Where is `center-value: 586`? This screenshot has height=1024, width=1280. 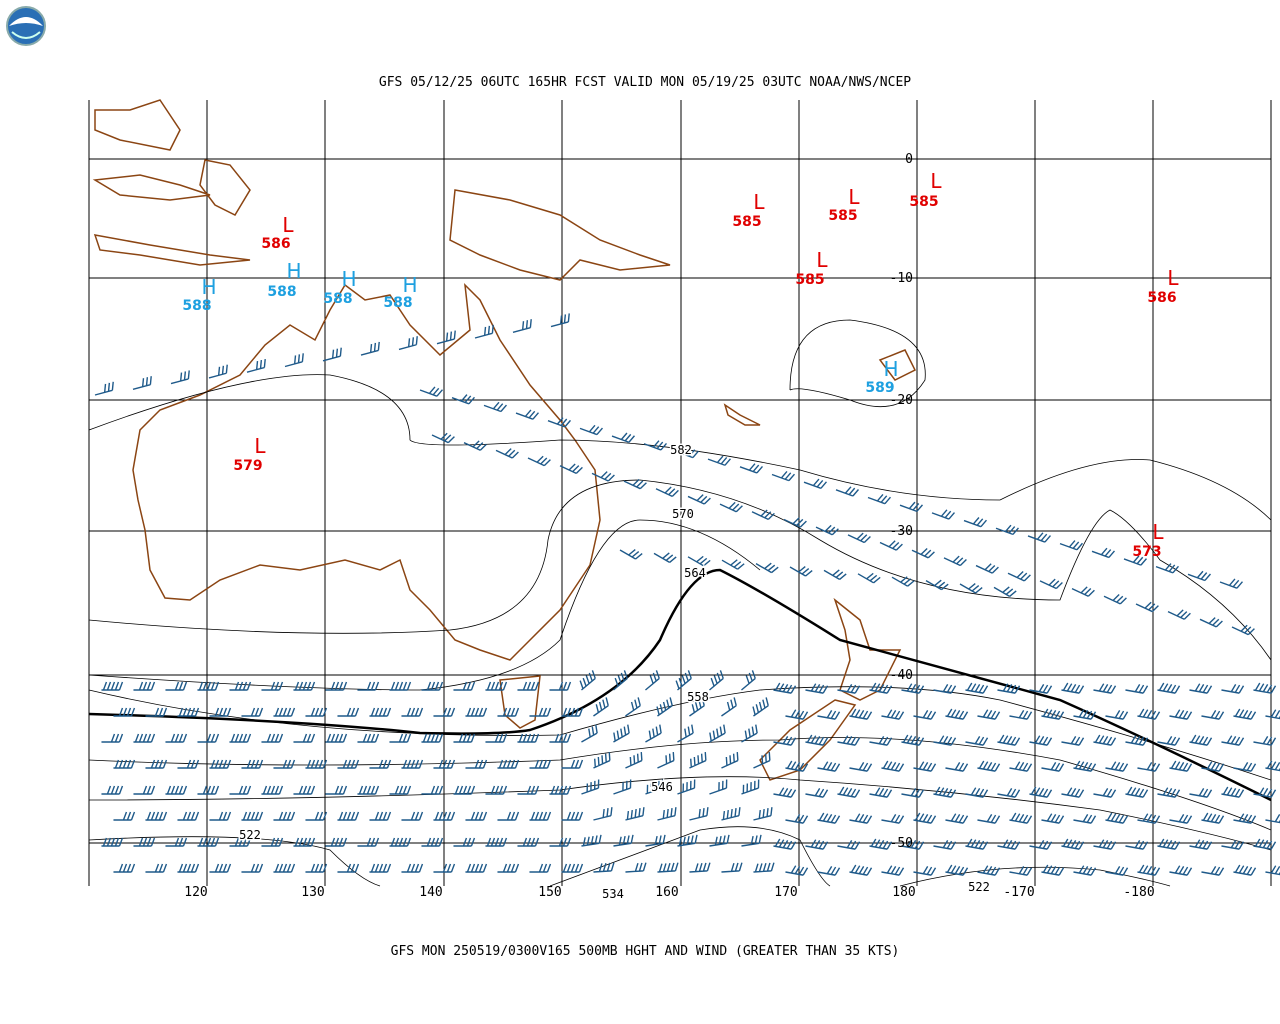 center-value: 586 is located at coordinates (275, 244).